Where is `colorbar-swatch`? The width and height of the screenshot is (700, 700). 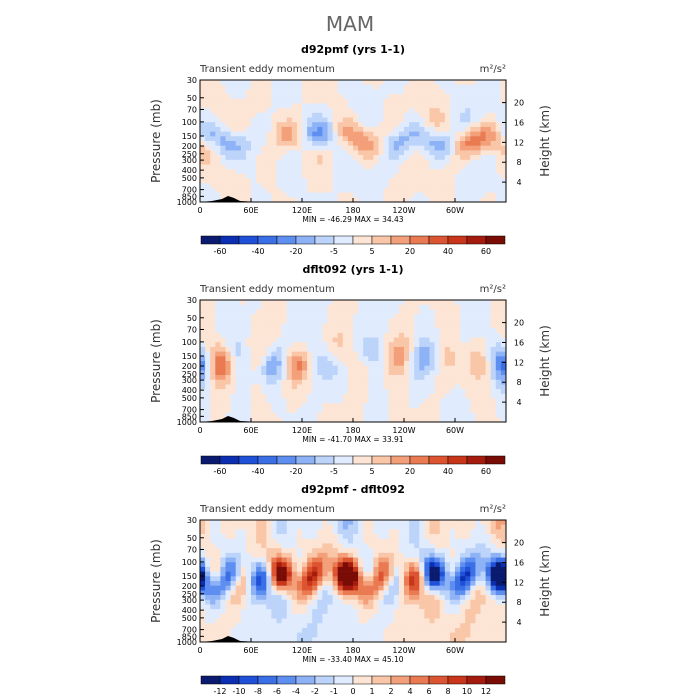 colorbar-swatch is located at coordinates (267, 680).